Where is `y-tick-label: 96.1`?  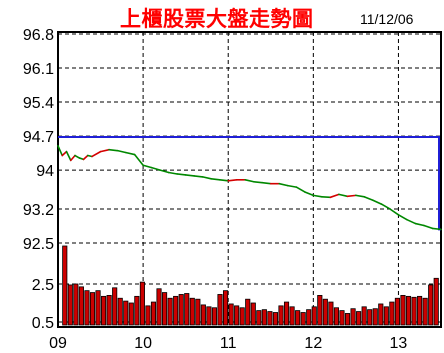
y-tick-label: 96.1 is located at coordinates (38, 69).